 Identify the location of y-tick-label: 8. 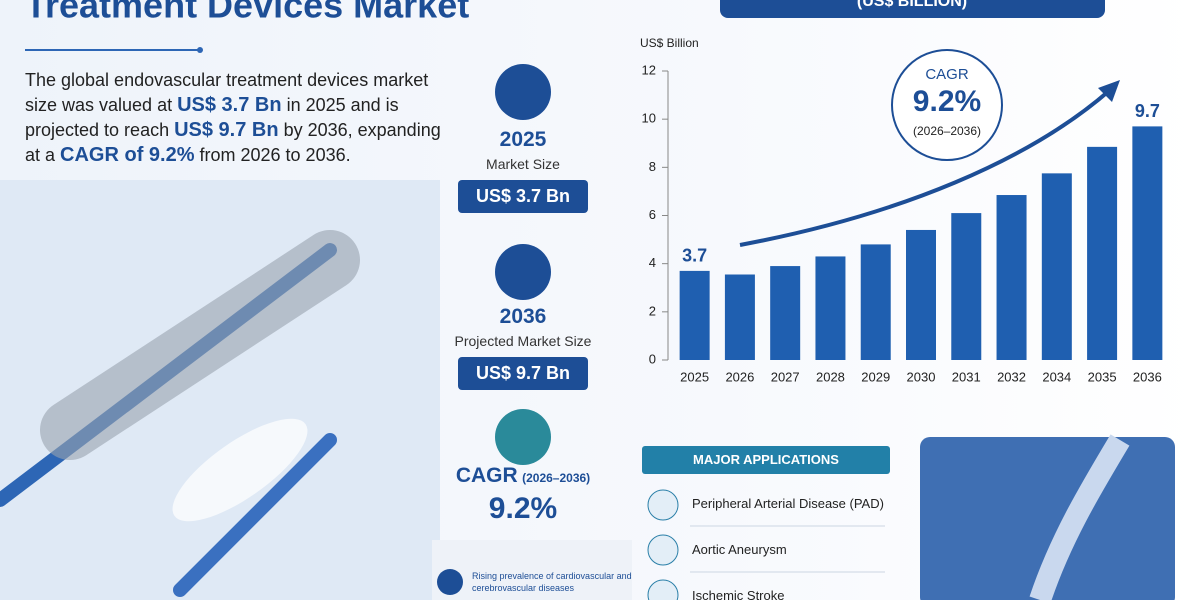
(652, 166).